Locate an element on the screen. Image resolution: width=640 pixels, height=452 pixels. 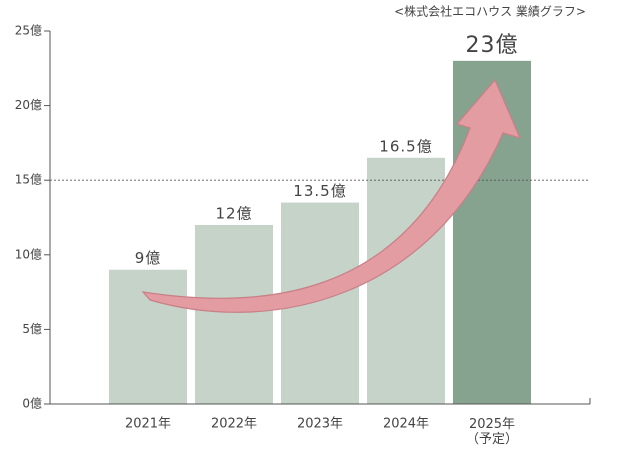
x-tick-label: 2025年（予定） is located at coordinates (492, 432).